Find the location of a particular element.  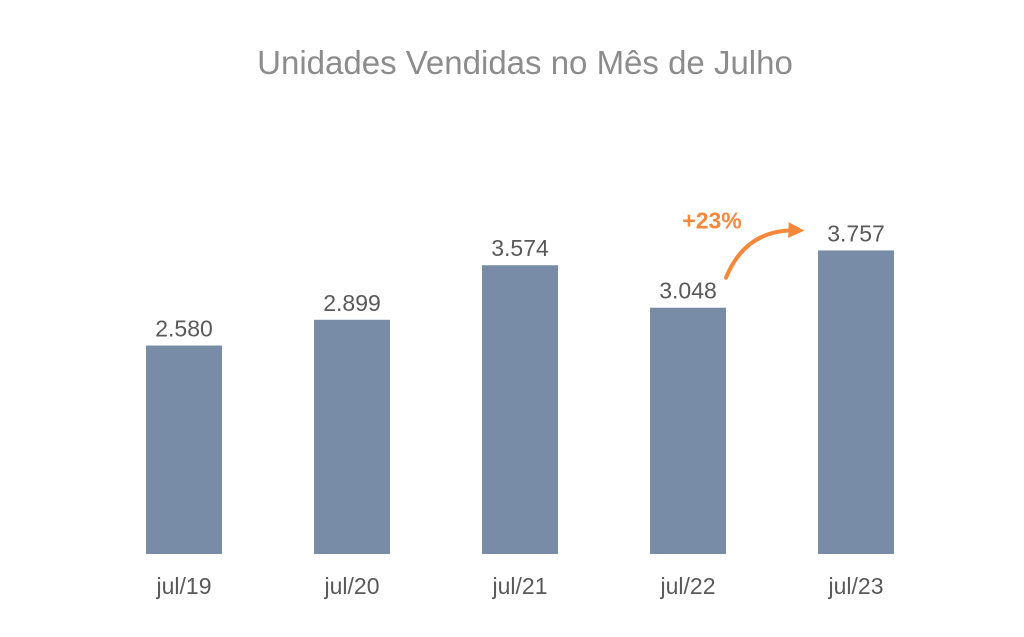

value-labels-group: 2.580 2.899 3.574 3.048 3.757 is located at coordinates (520, 280).